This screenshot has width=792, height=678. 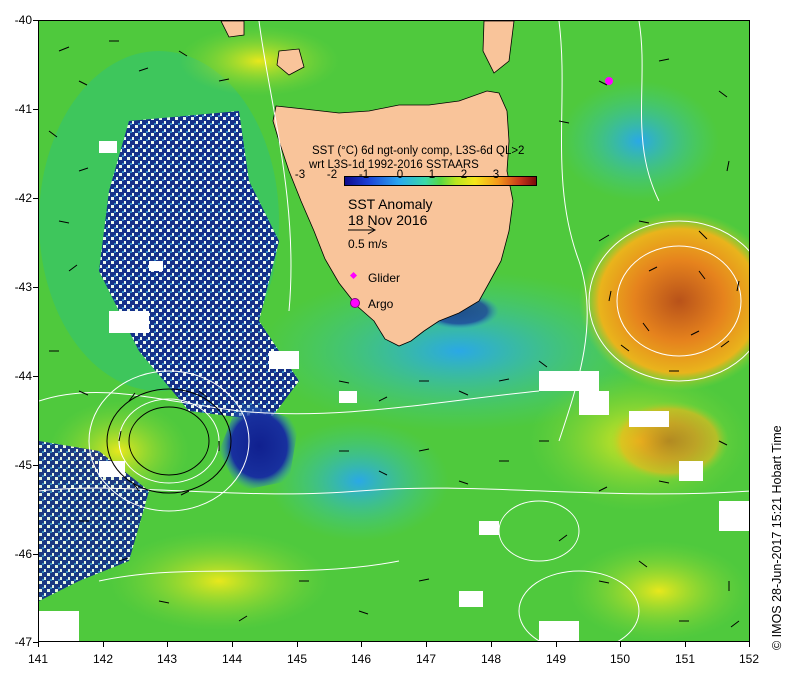 What do you see at coordinates (169, 441) in the screenshot?
I see `eddy-cold-circles` at bounding box center [169, 441].